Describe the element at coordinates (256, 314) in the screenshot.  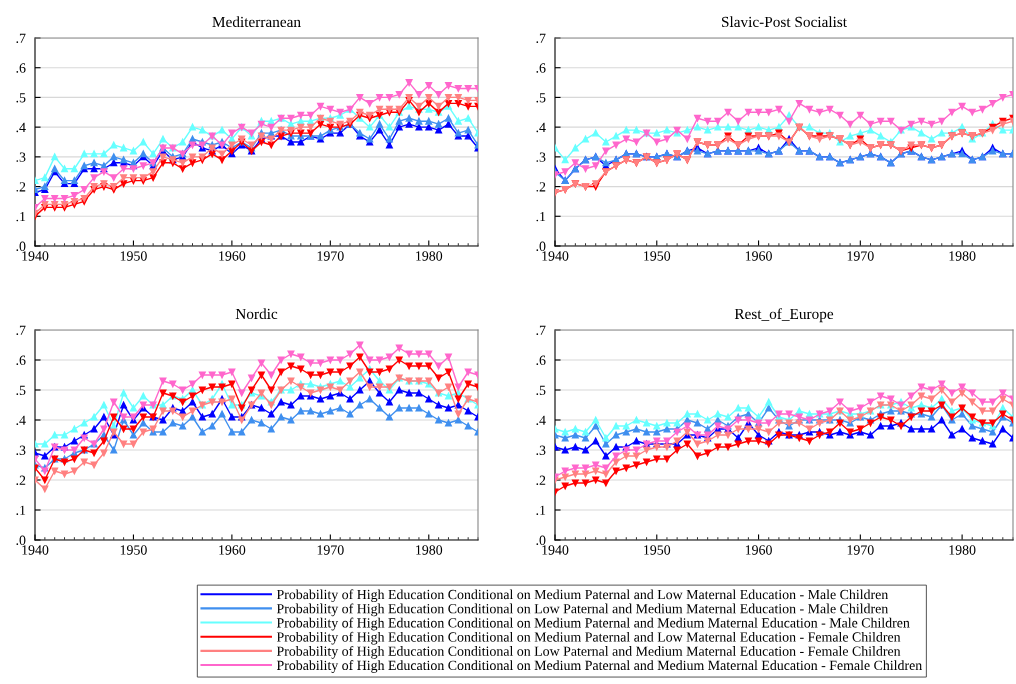
I see `chart-title: Nordic` at that location.